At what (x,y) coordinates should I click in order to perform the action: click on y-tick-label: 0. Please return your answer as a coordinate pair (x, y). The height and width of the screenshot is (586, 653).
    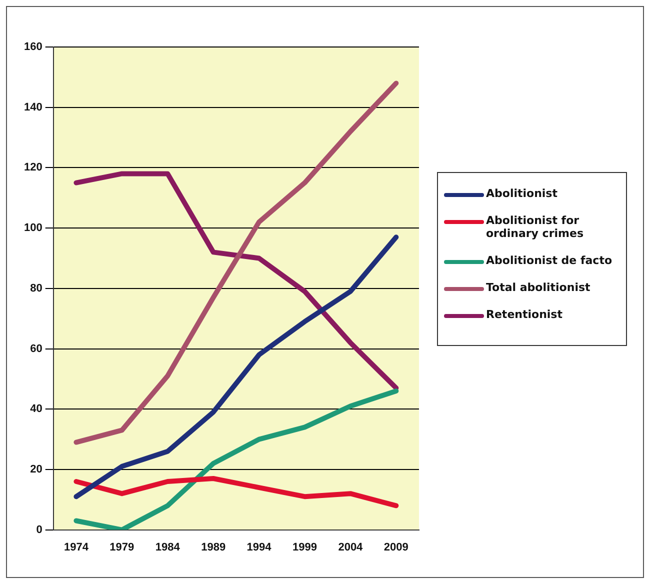
    Looking at the image, I should click on (39, 530).